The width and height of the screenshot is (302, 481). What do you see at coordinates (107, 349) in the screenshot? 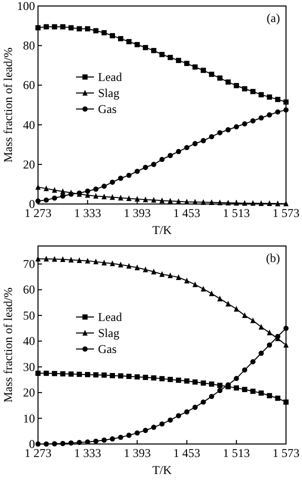
I see `legend-label: Gas` at bounding box center [107, 349].